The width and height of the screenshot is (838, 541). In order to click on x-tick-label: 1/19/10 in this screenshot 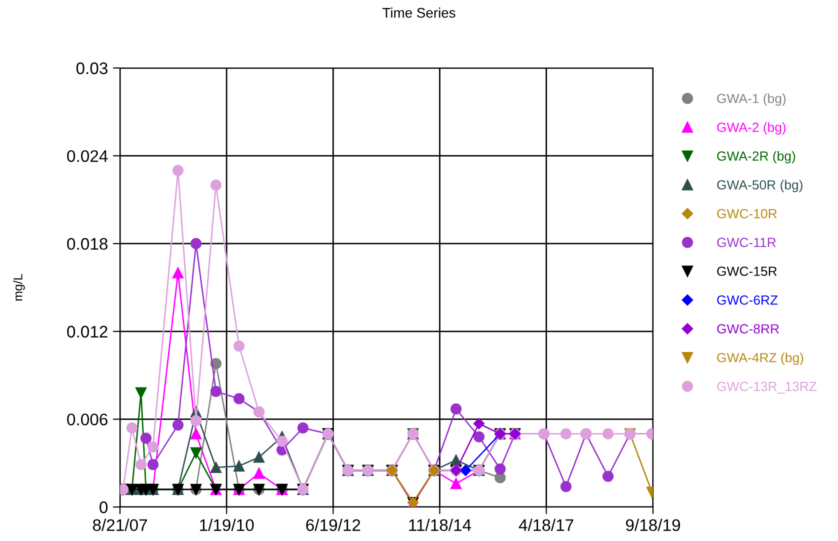, I will do `click(227, 525)`.